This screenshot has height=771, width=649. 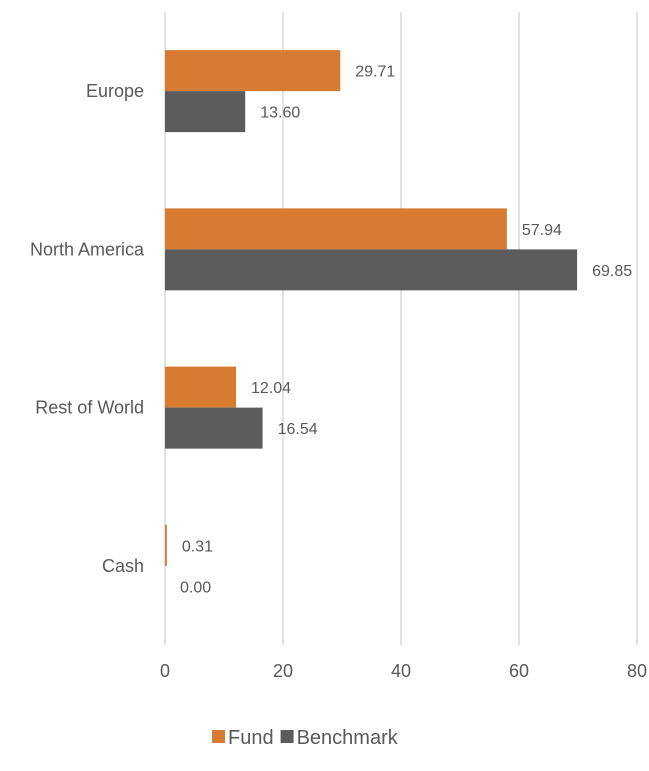 I want to click on x-tick-label-40: 40, so click(x=401, y=671).